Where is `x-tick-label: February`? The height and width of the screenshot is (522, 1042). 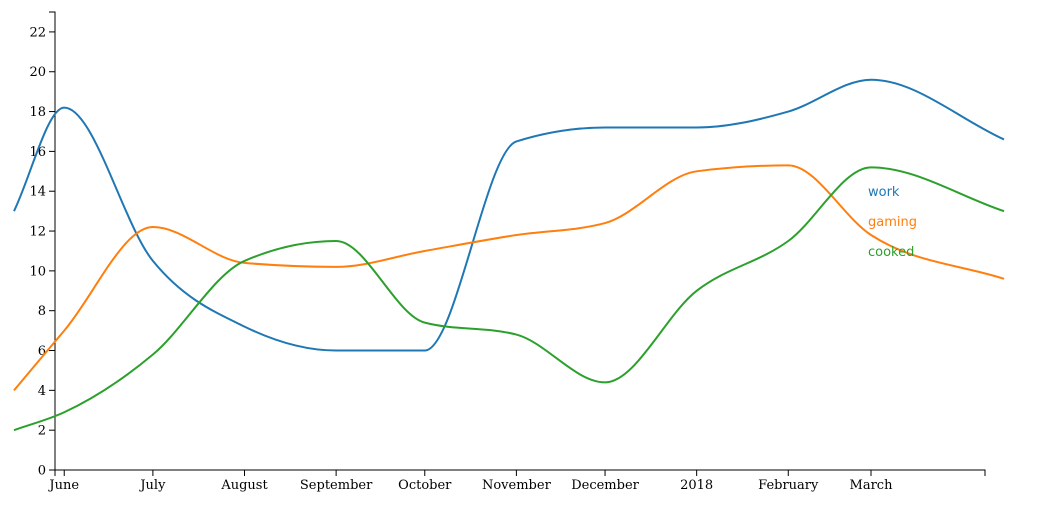
x-tick-label: February is located at coordinates (788, 485).